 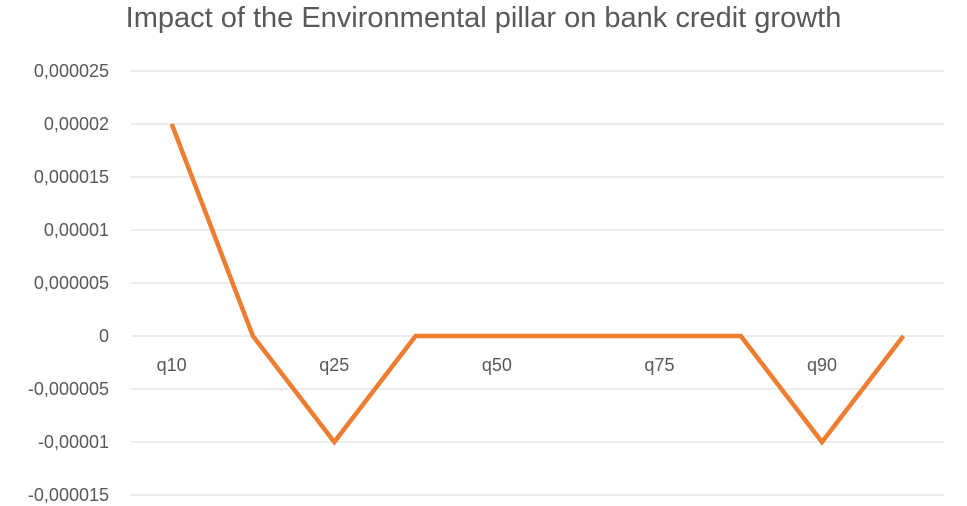 What do you see at coordinates (71, 283) in the screenshot?
I see `y-tick-label: 0,000005` at bounding box center [71, 283].